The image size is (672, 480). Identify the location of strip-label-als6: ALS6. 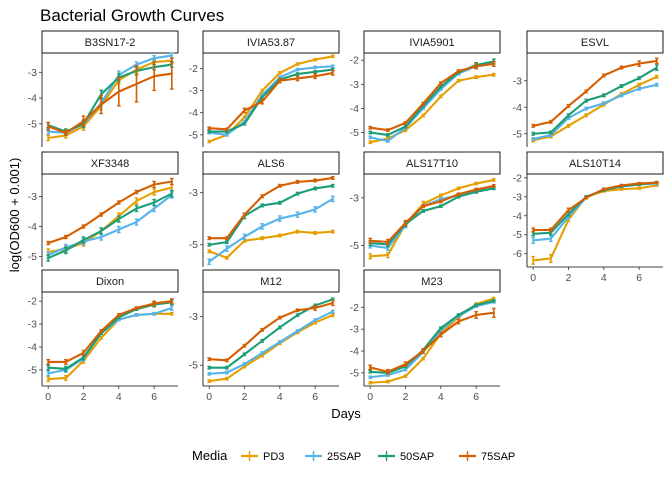
(271, 164).